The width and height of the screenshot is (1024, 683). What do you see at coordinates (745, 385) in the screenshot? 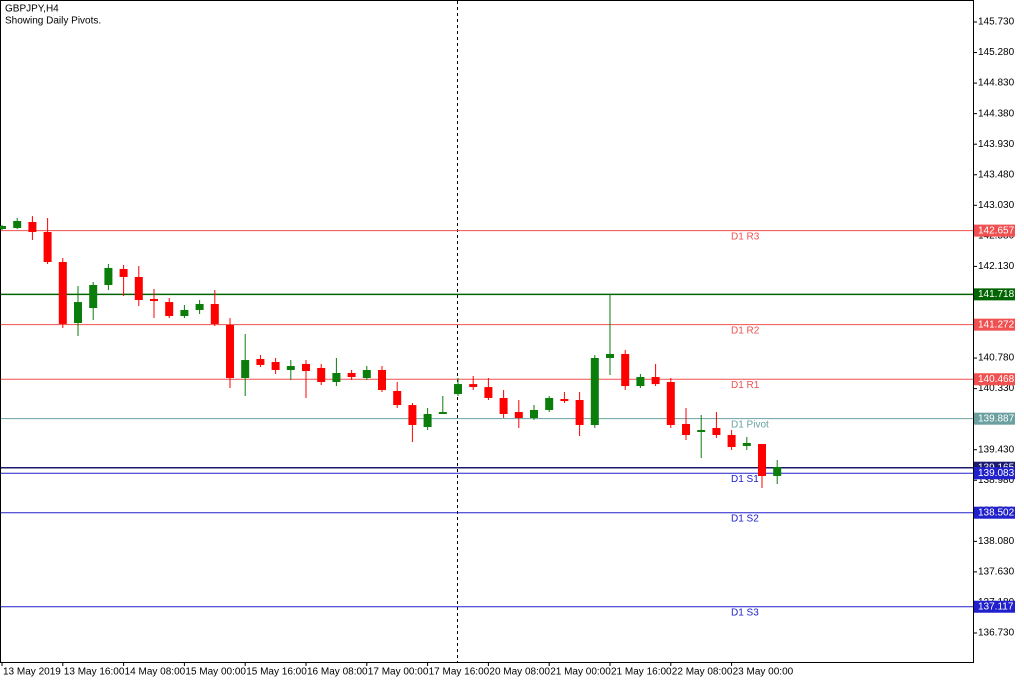
I see `pivot-label: D1 R1` at bounding box center [745, 385].